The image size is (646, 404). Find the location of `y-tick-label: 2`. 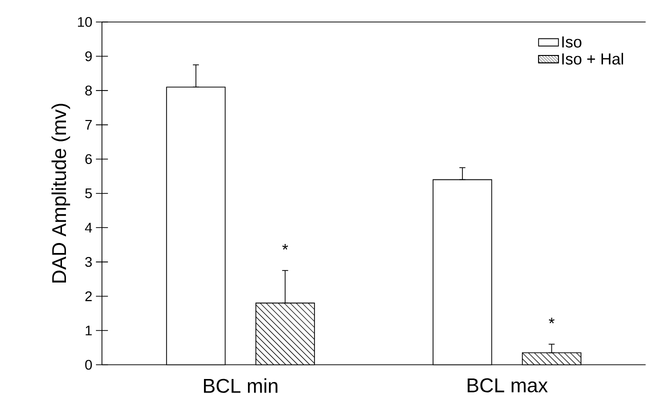

y-tick-label: 2 is located at coordinates (88, 296).